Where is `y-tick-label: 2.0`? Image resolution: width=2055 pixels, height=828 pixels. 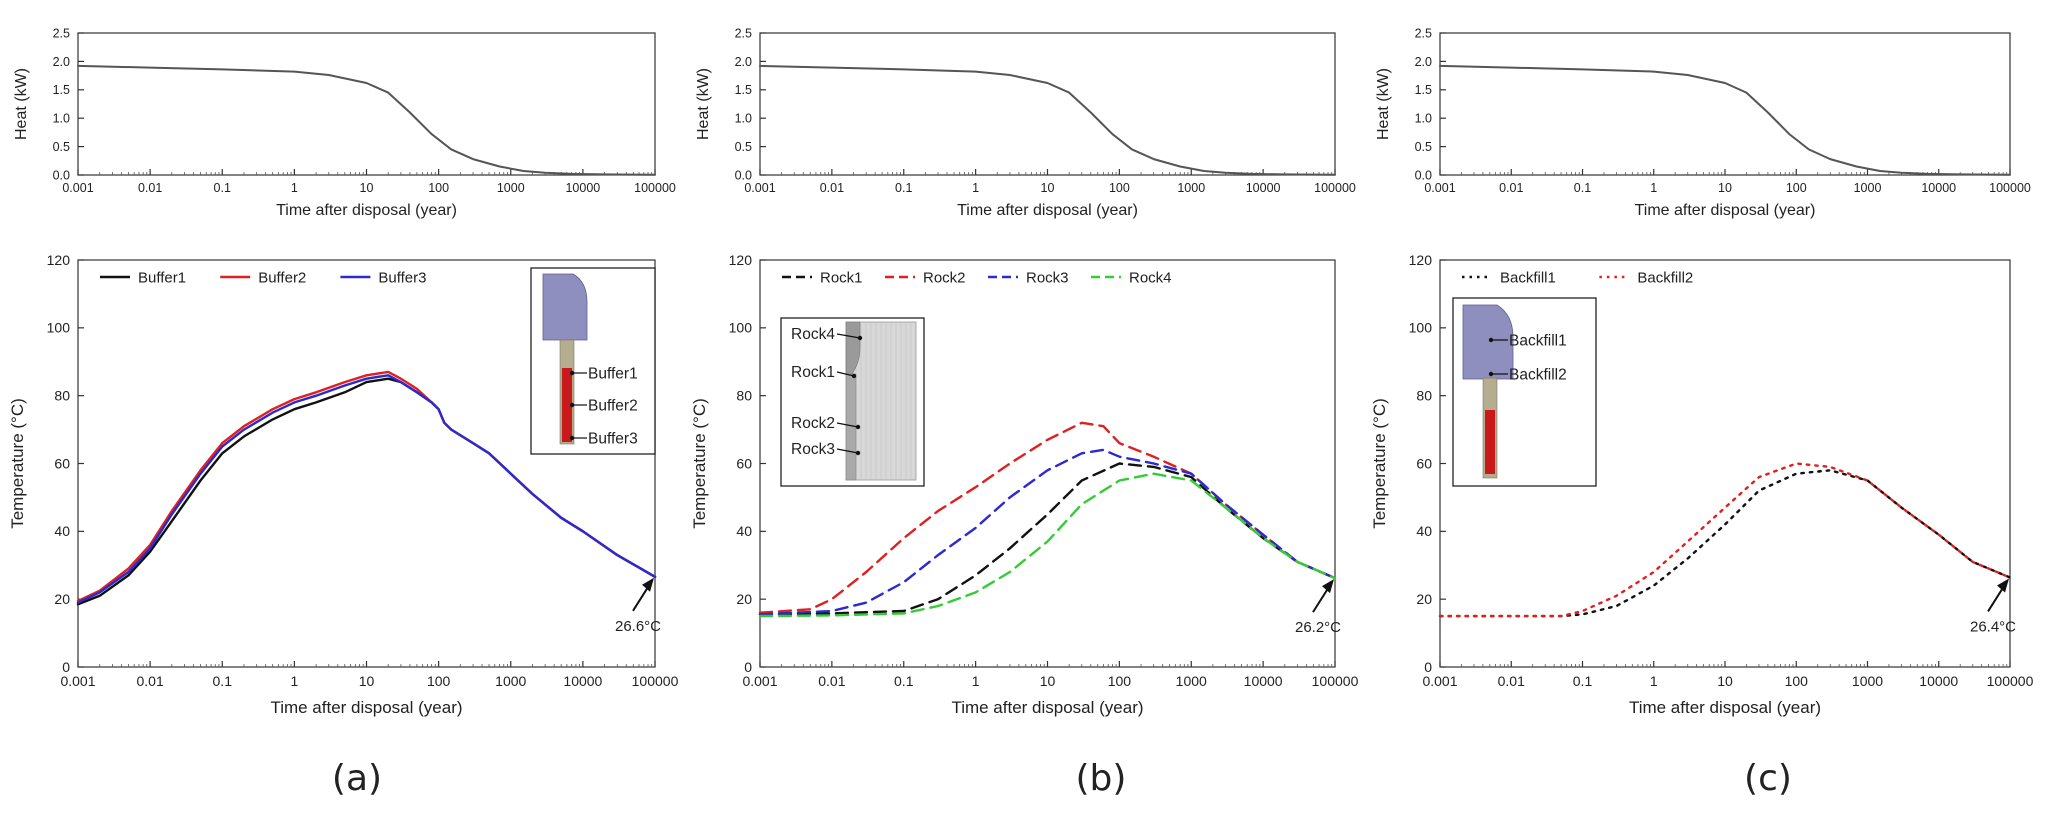 y-tick-label: 2.0 is located at coordinates (743, 62).